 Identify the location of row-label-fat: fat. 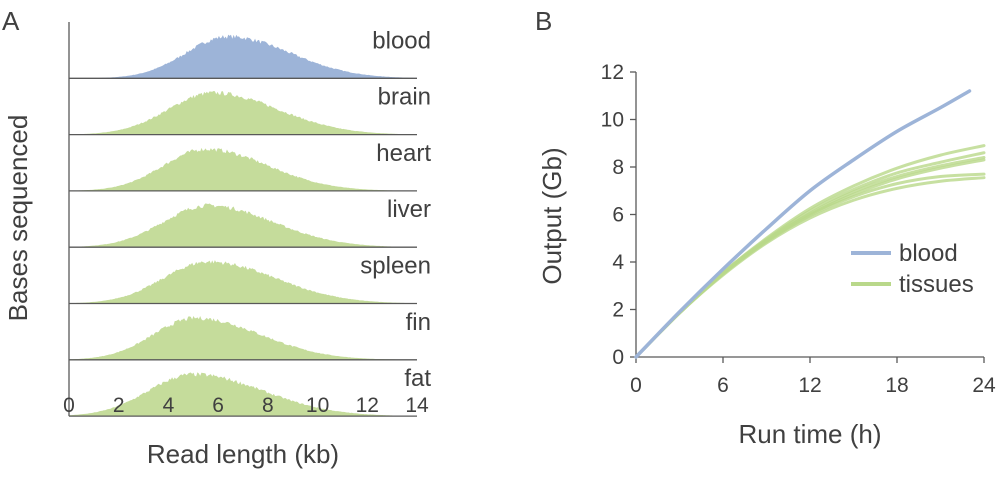
(417, 378).